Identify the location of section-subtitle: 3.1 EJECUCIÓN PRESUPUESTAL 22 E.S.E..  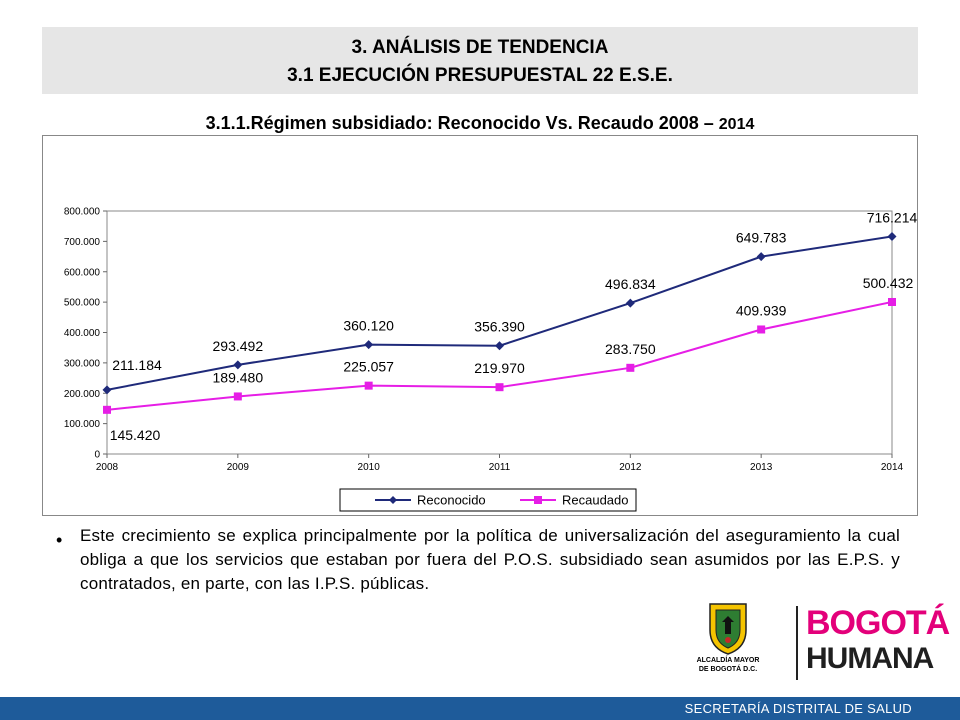
(480, 75).